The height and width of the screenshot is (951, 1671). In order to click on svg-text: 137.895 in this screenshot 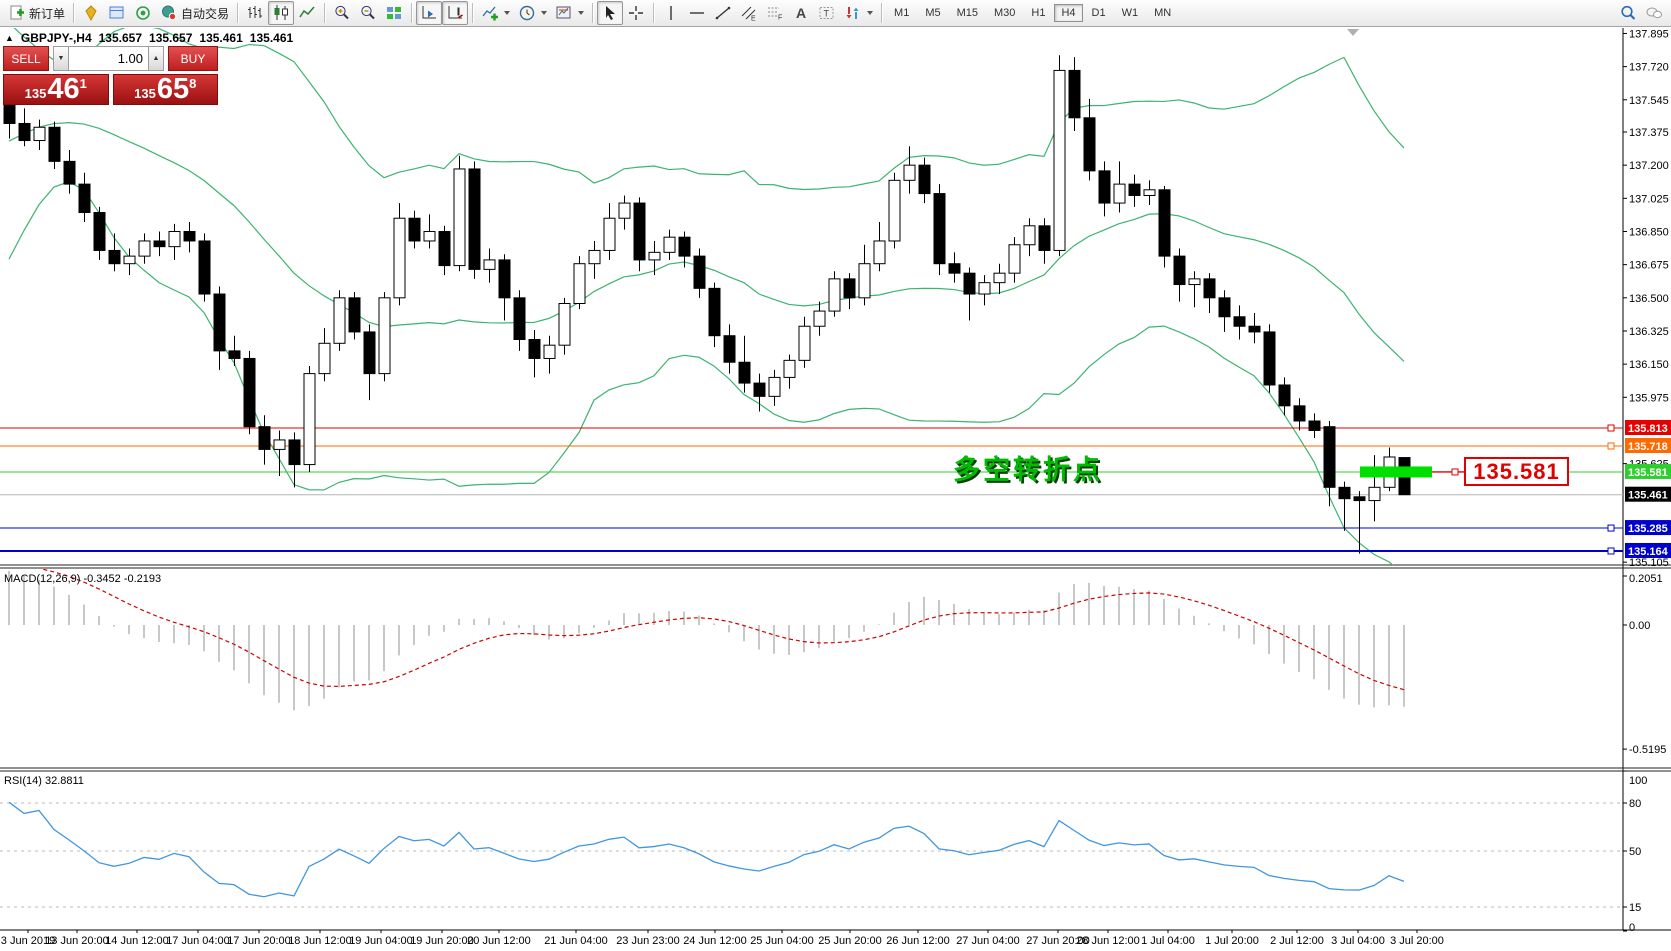, I will do `click(1649, 34)`.